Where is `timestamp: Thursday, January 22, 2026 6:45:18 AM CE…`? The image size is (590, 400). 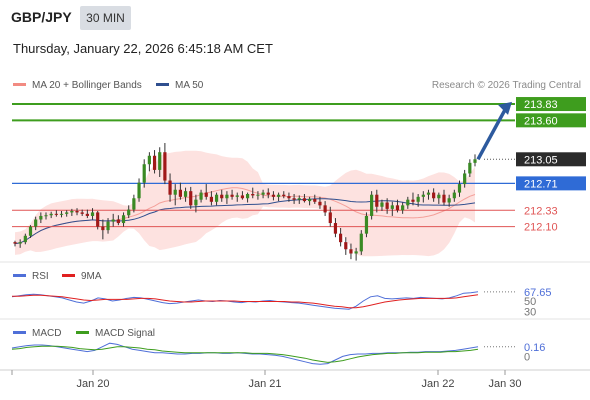
timestamp: Thursday, January 22, 2026 6:45:18 AM CE… is located at coordinates (143, 48).